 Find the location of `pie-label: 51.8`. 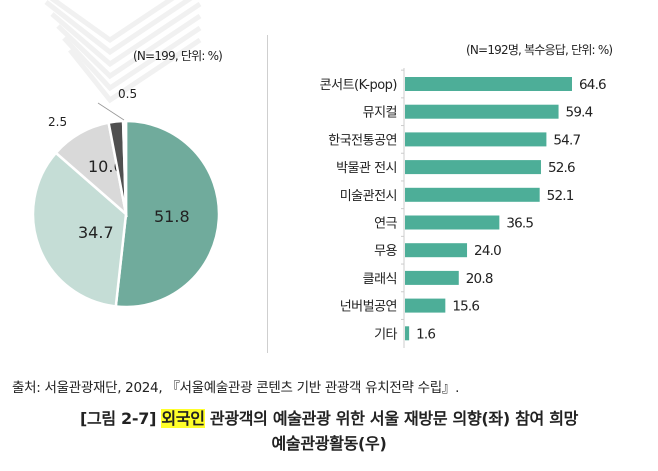

pie-label: 51.8 is located at coordinates (172, 216).